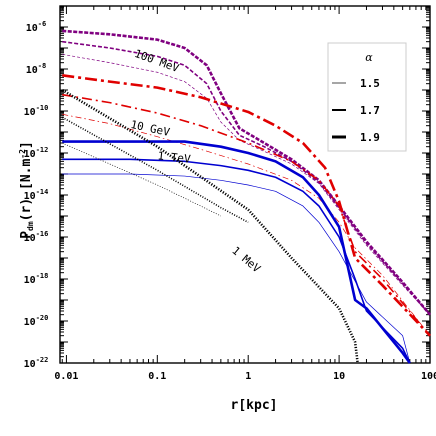 The width and height of the screenshot is (436, 436). What do you see at coordinates (36, 321) in the screenshot?
I see `y-tick-label: 10⁻²⁰` at bounding box center [36, 321].